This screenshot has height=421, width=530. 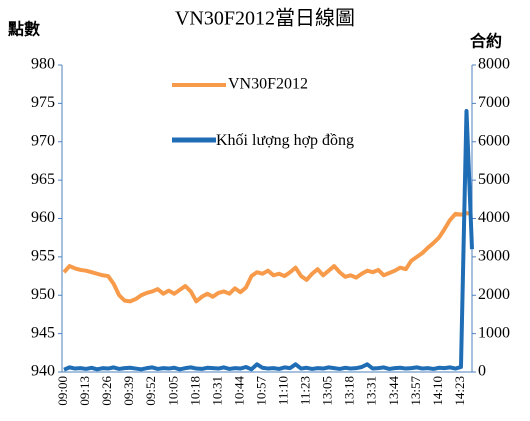 What do you see at coordinates (459, 391) in the screenshot?
I see `x-tick-label: 14:23` at bounding box center [459, 391].